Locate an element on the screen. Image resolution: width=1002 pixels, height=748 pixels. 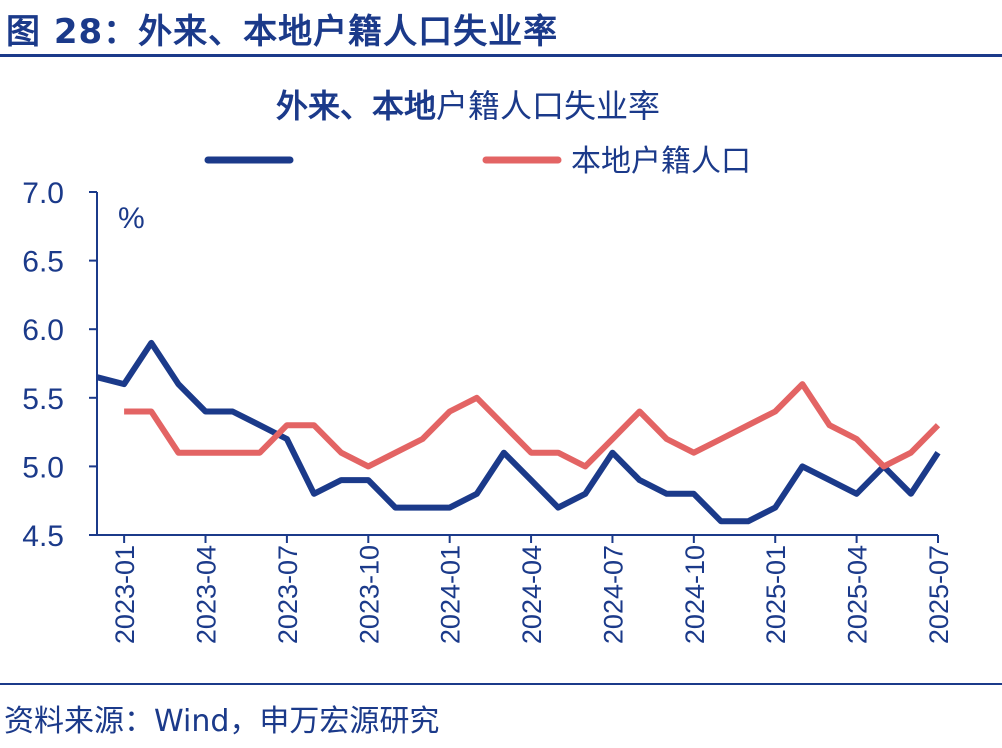
y-tick-label: 6.0 is located at coordinates (43, 330).